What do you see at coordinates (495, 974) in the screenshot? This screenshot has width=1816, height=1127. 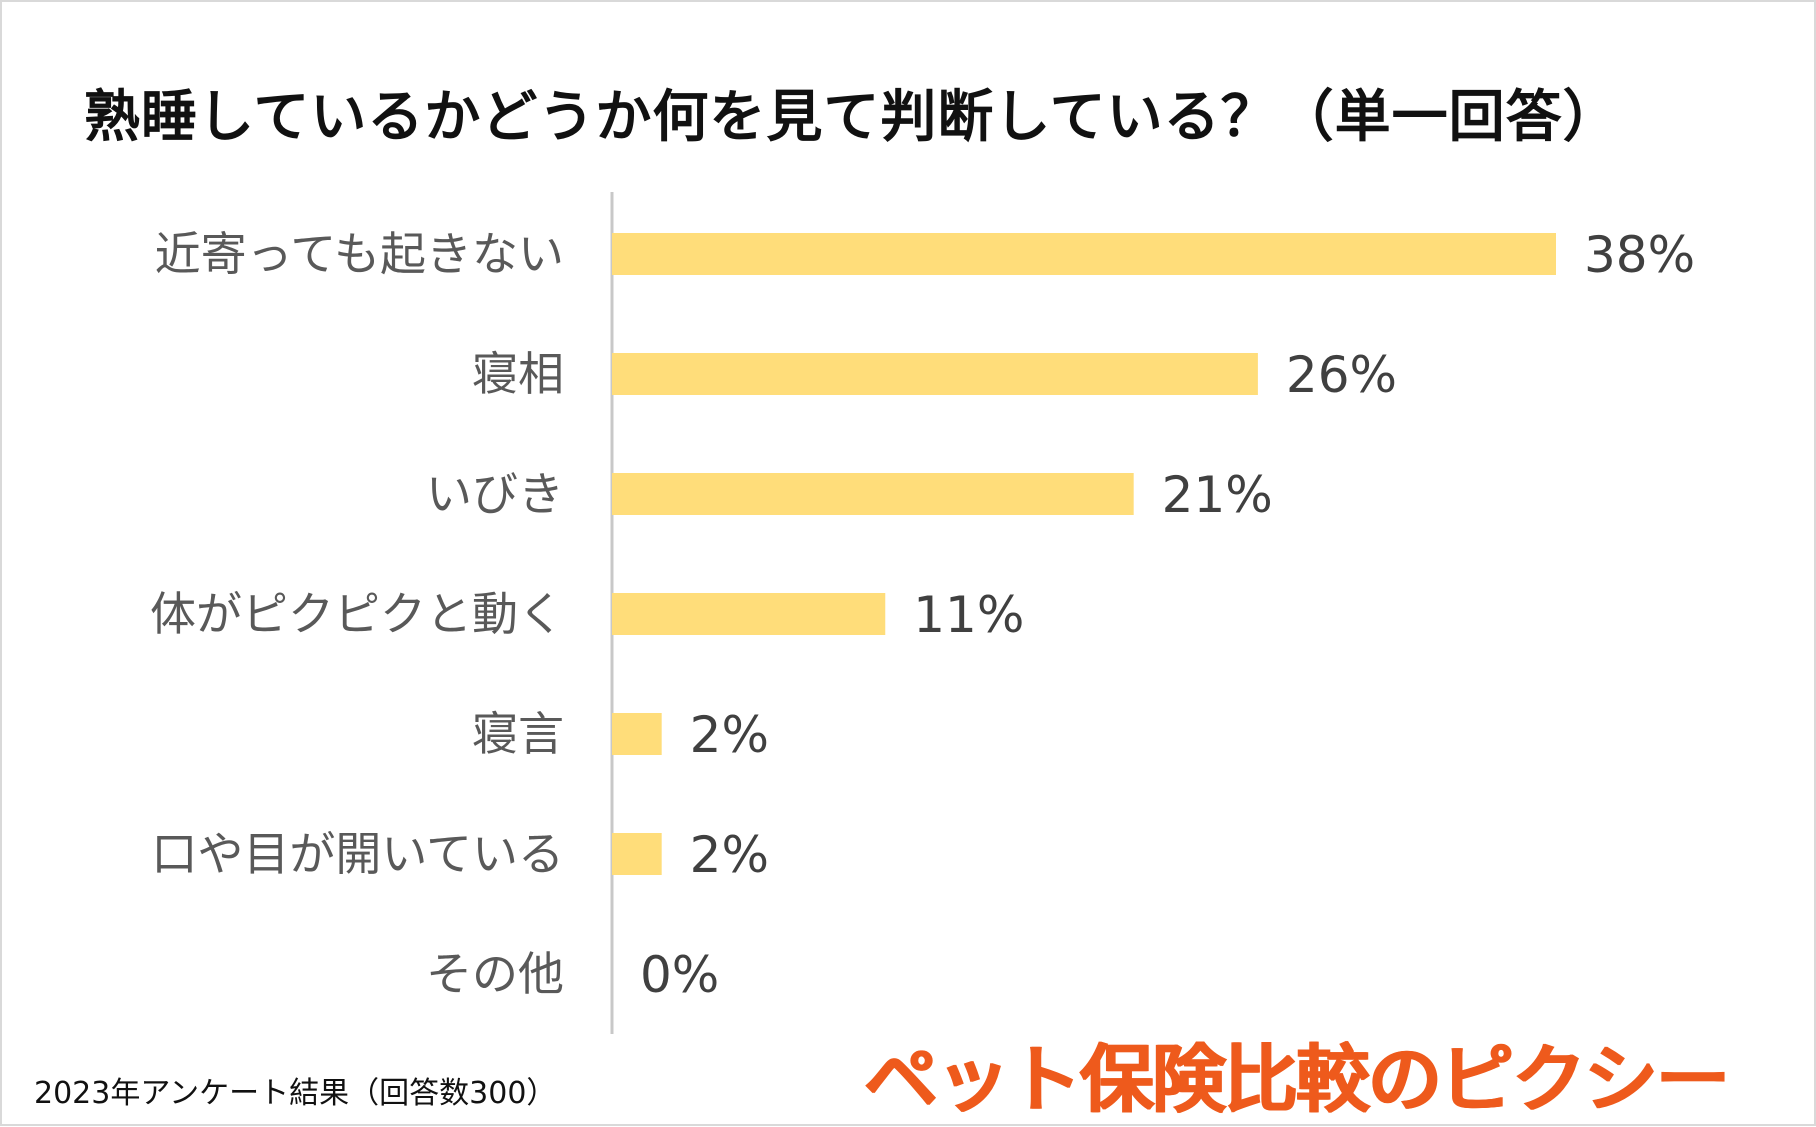 I see `category-label: その他` at bounding box center [495, 974].